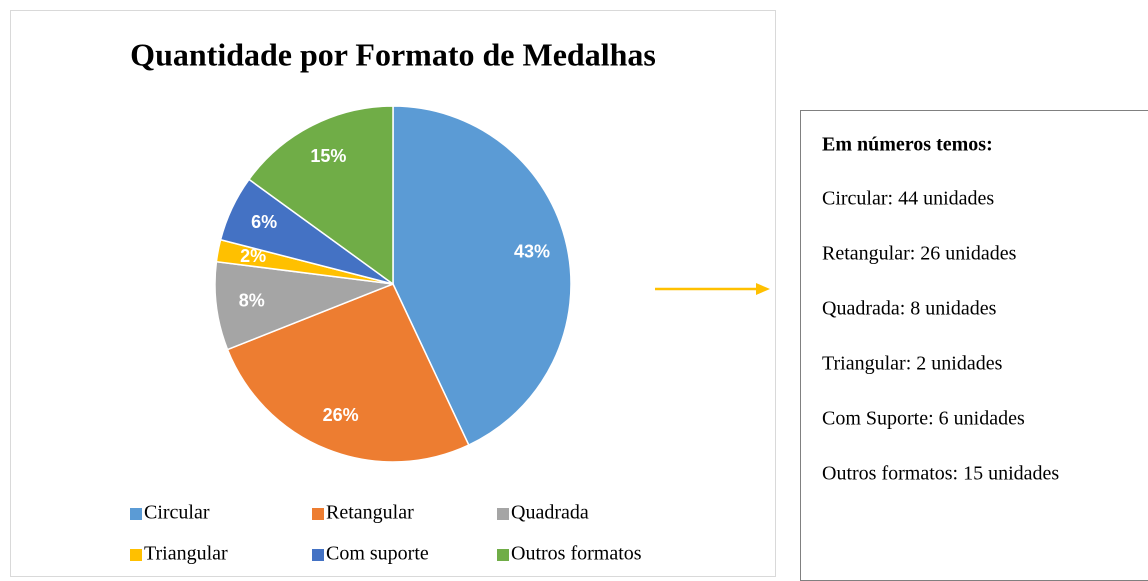 The width and height of the screenshot is (1148, 581). Describe the element at coordinates (763, 289) in the screenshot. I see `arrow-head` at that location.